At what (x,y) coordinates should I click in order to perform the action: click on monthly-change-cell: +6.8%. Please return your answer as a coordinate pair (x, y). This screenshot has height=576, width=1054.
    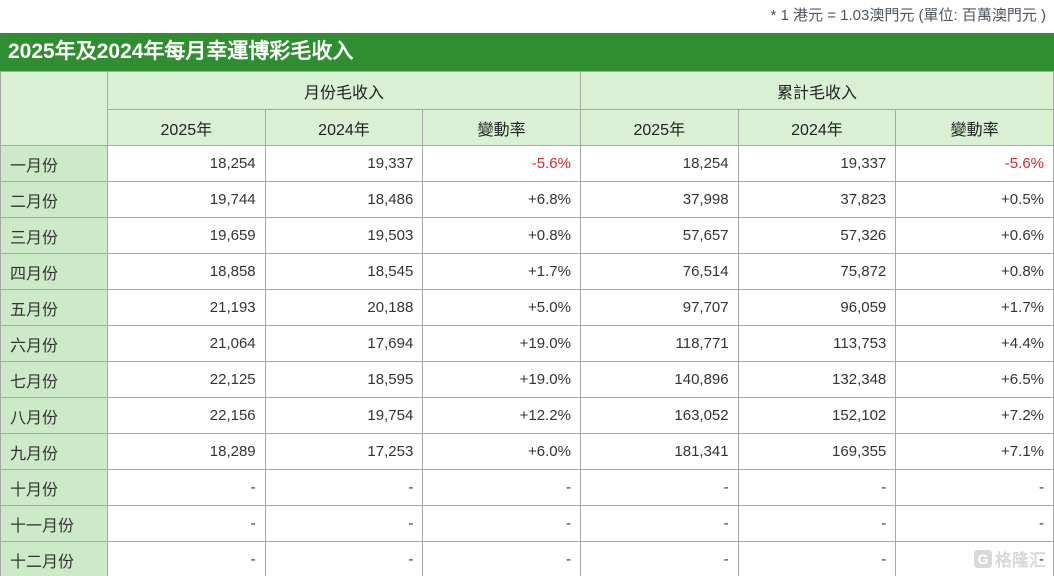
    Looking at the image, I should click on (501, 199).